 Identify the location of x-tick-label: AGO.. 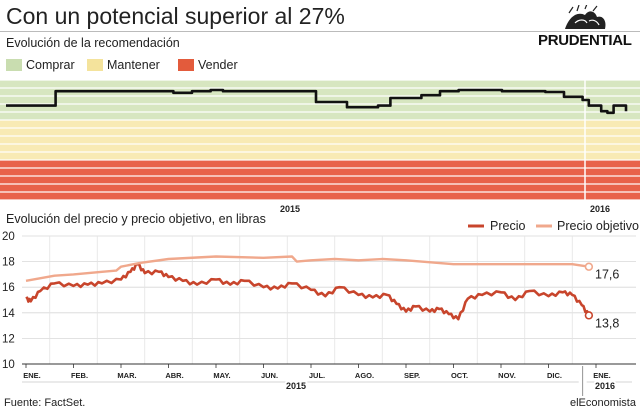
(364, 375).